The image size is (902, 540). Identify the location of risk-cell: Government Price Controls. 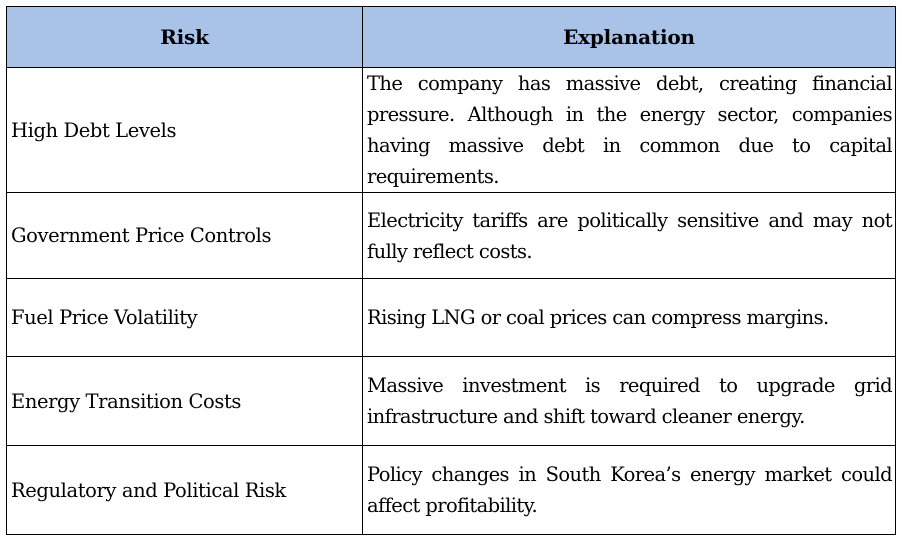
(184, 235).